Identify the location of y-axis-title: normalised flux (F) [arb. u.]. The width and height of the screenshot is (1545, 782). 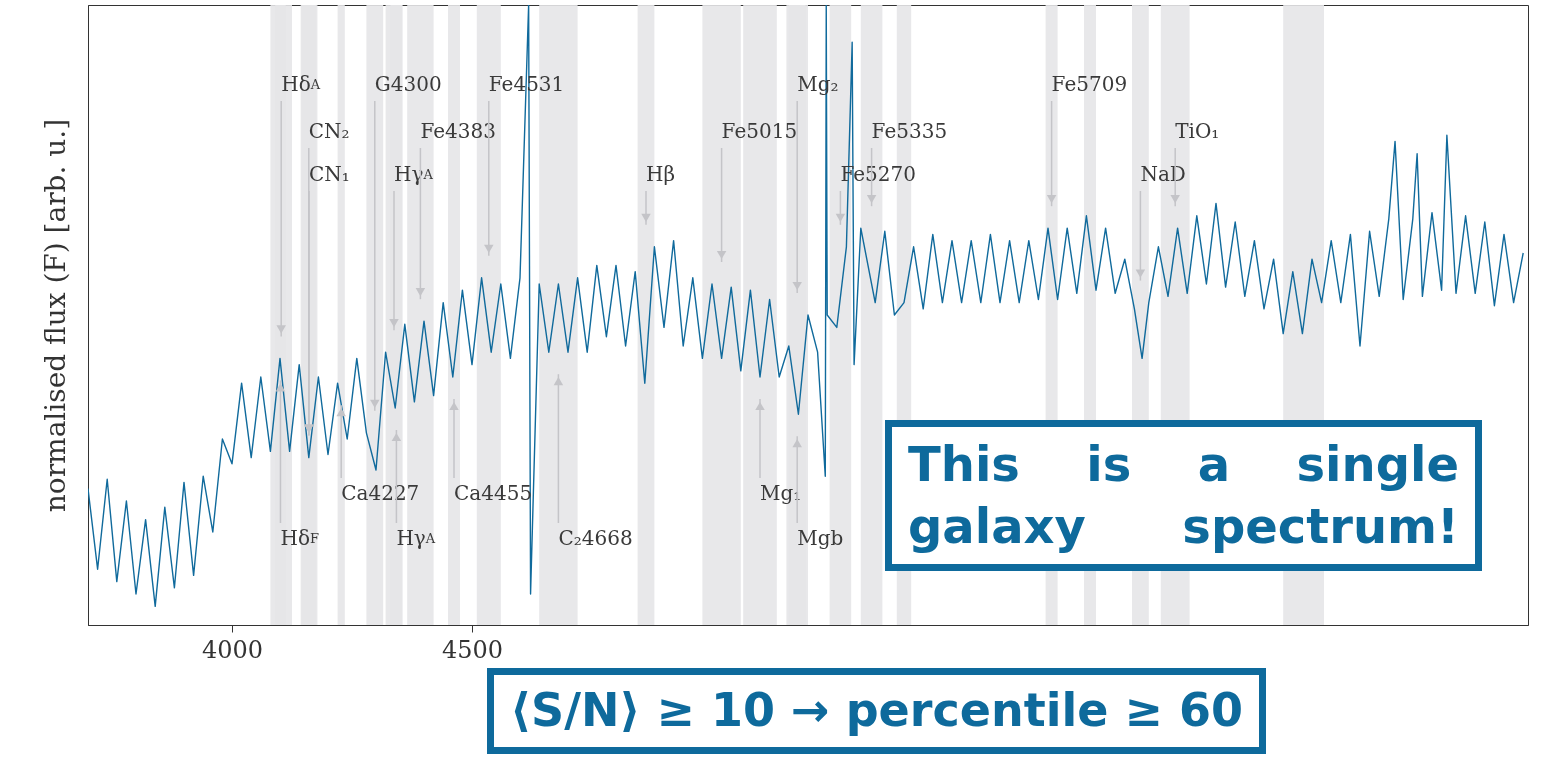
(55, 315).